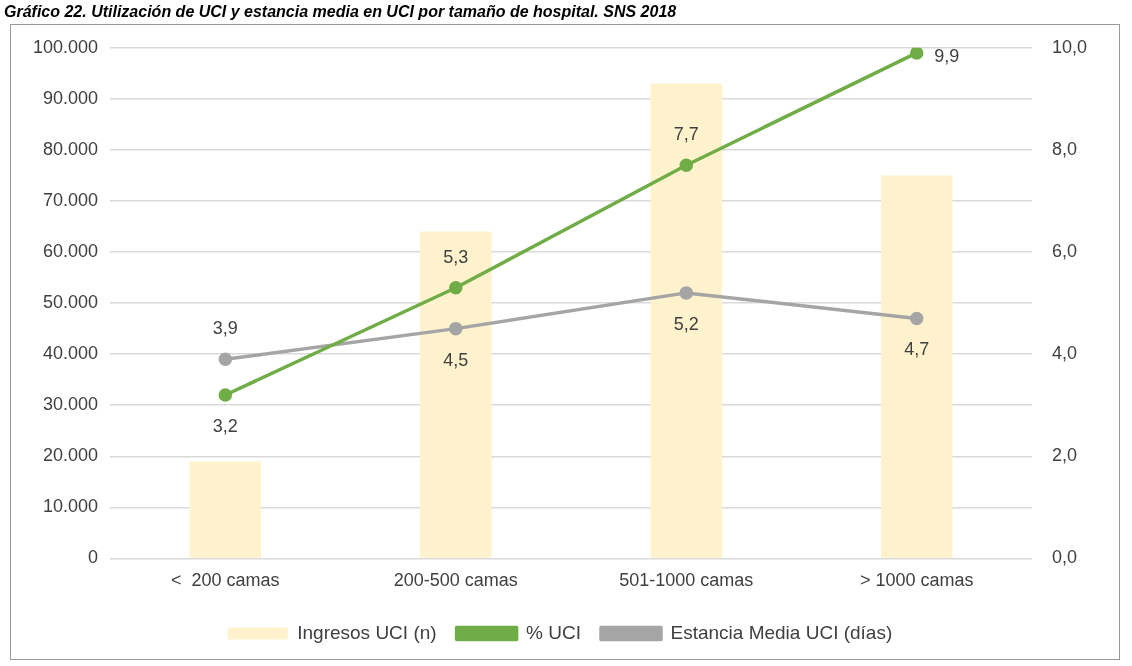  Describe the element at coordinates (1064, 353) in the screenshot. I see `y2-tick-label: 4,0` at that location.